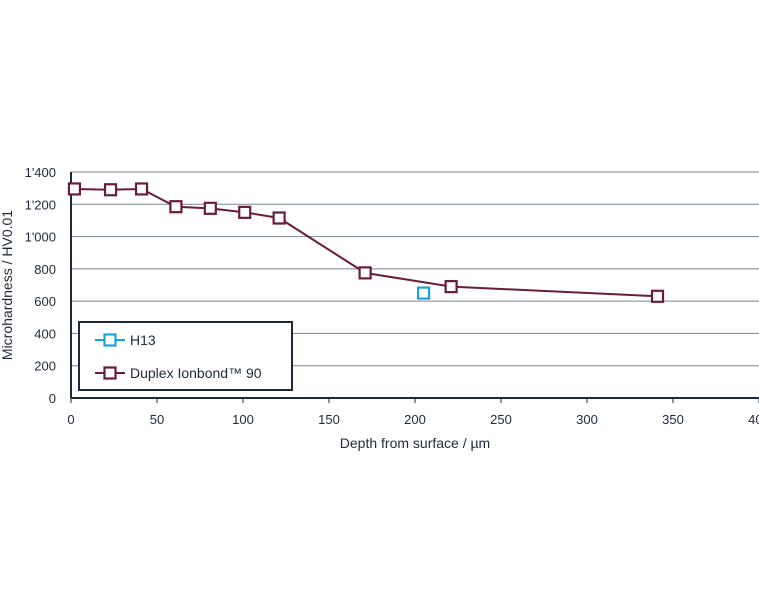  Describe the element at coordinates (587, 419) in the screenshot. I see `x-tick-label: 300` at that location.